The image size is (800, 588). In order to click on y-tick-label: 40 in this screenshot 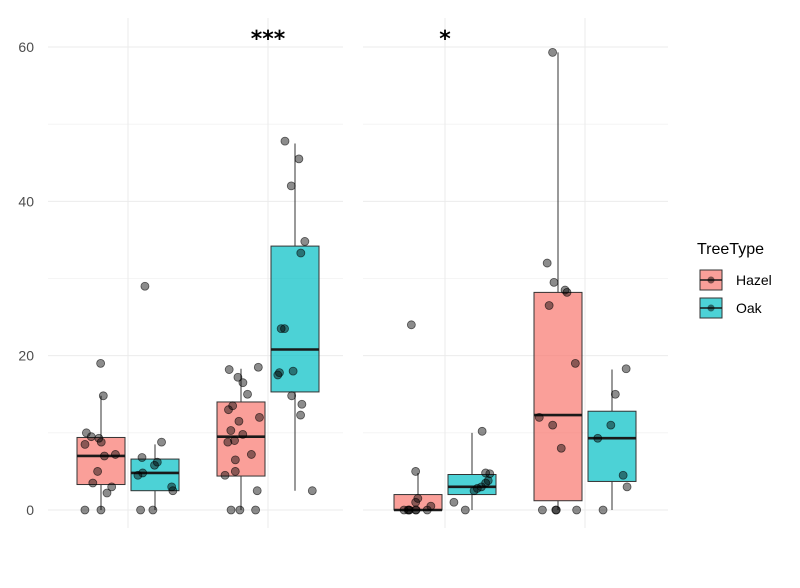, I will do `click(26, 201)`.